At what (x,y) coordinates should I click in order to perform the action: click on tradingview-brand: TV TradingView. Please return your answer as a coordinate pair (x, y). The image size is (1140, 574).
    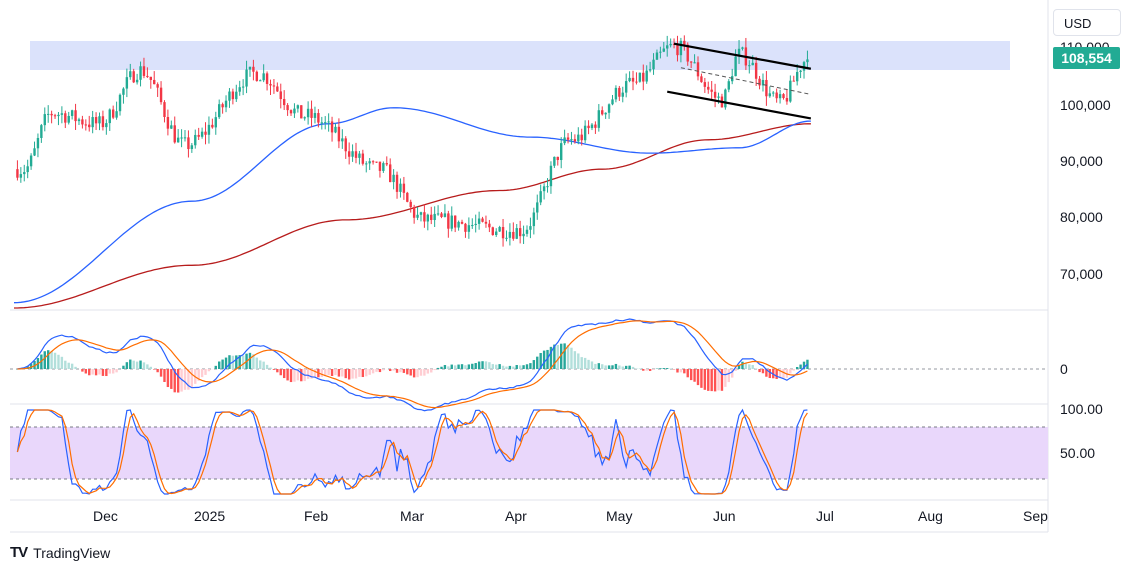
    Looking at the image, I should click on (60, 552).